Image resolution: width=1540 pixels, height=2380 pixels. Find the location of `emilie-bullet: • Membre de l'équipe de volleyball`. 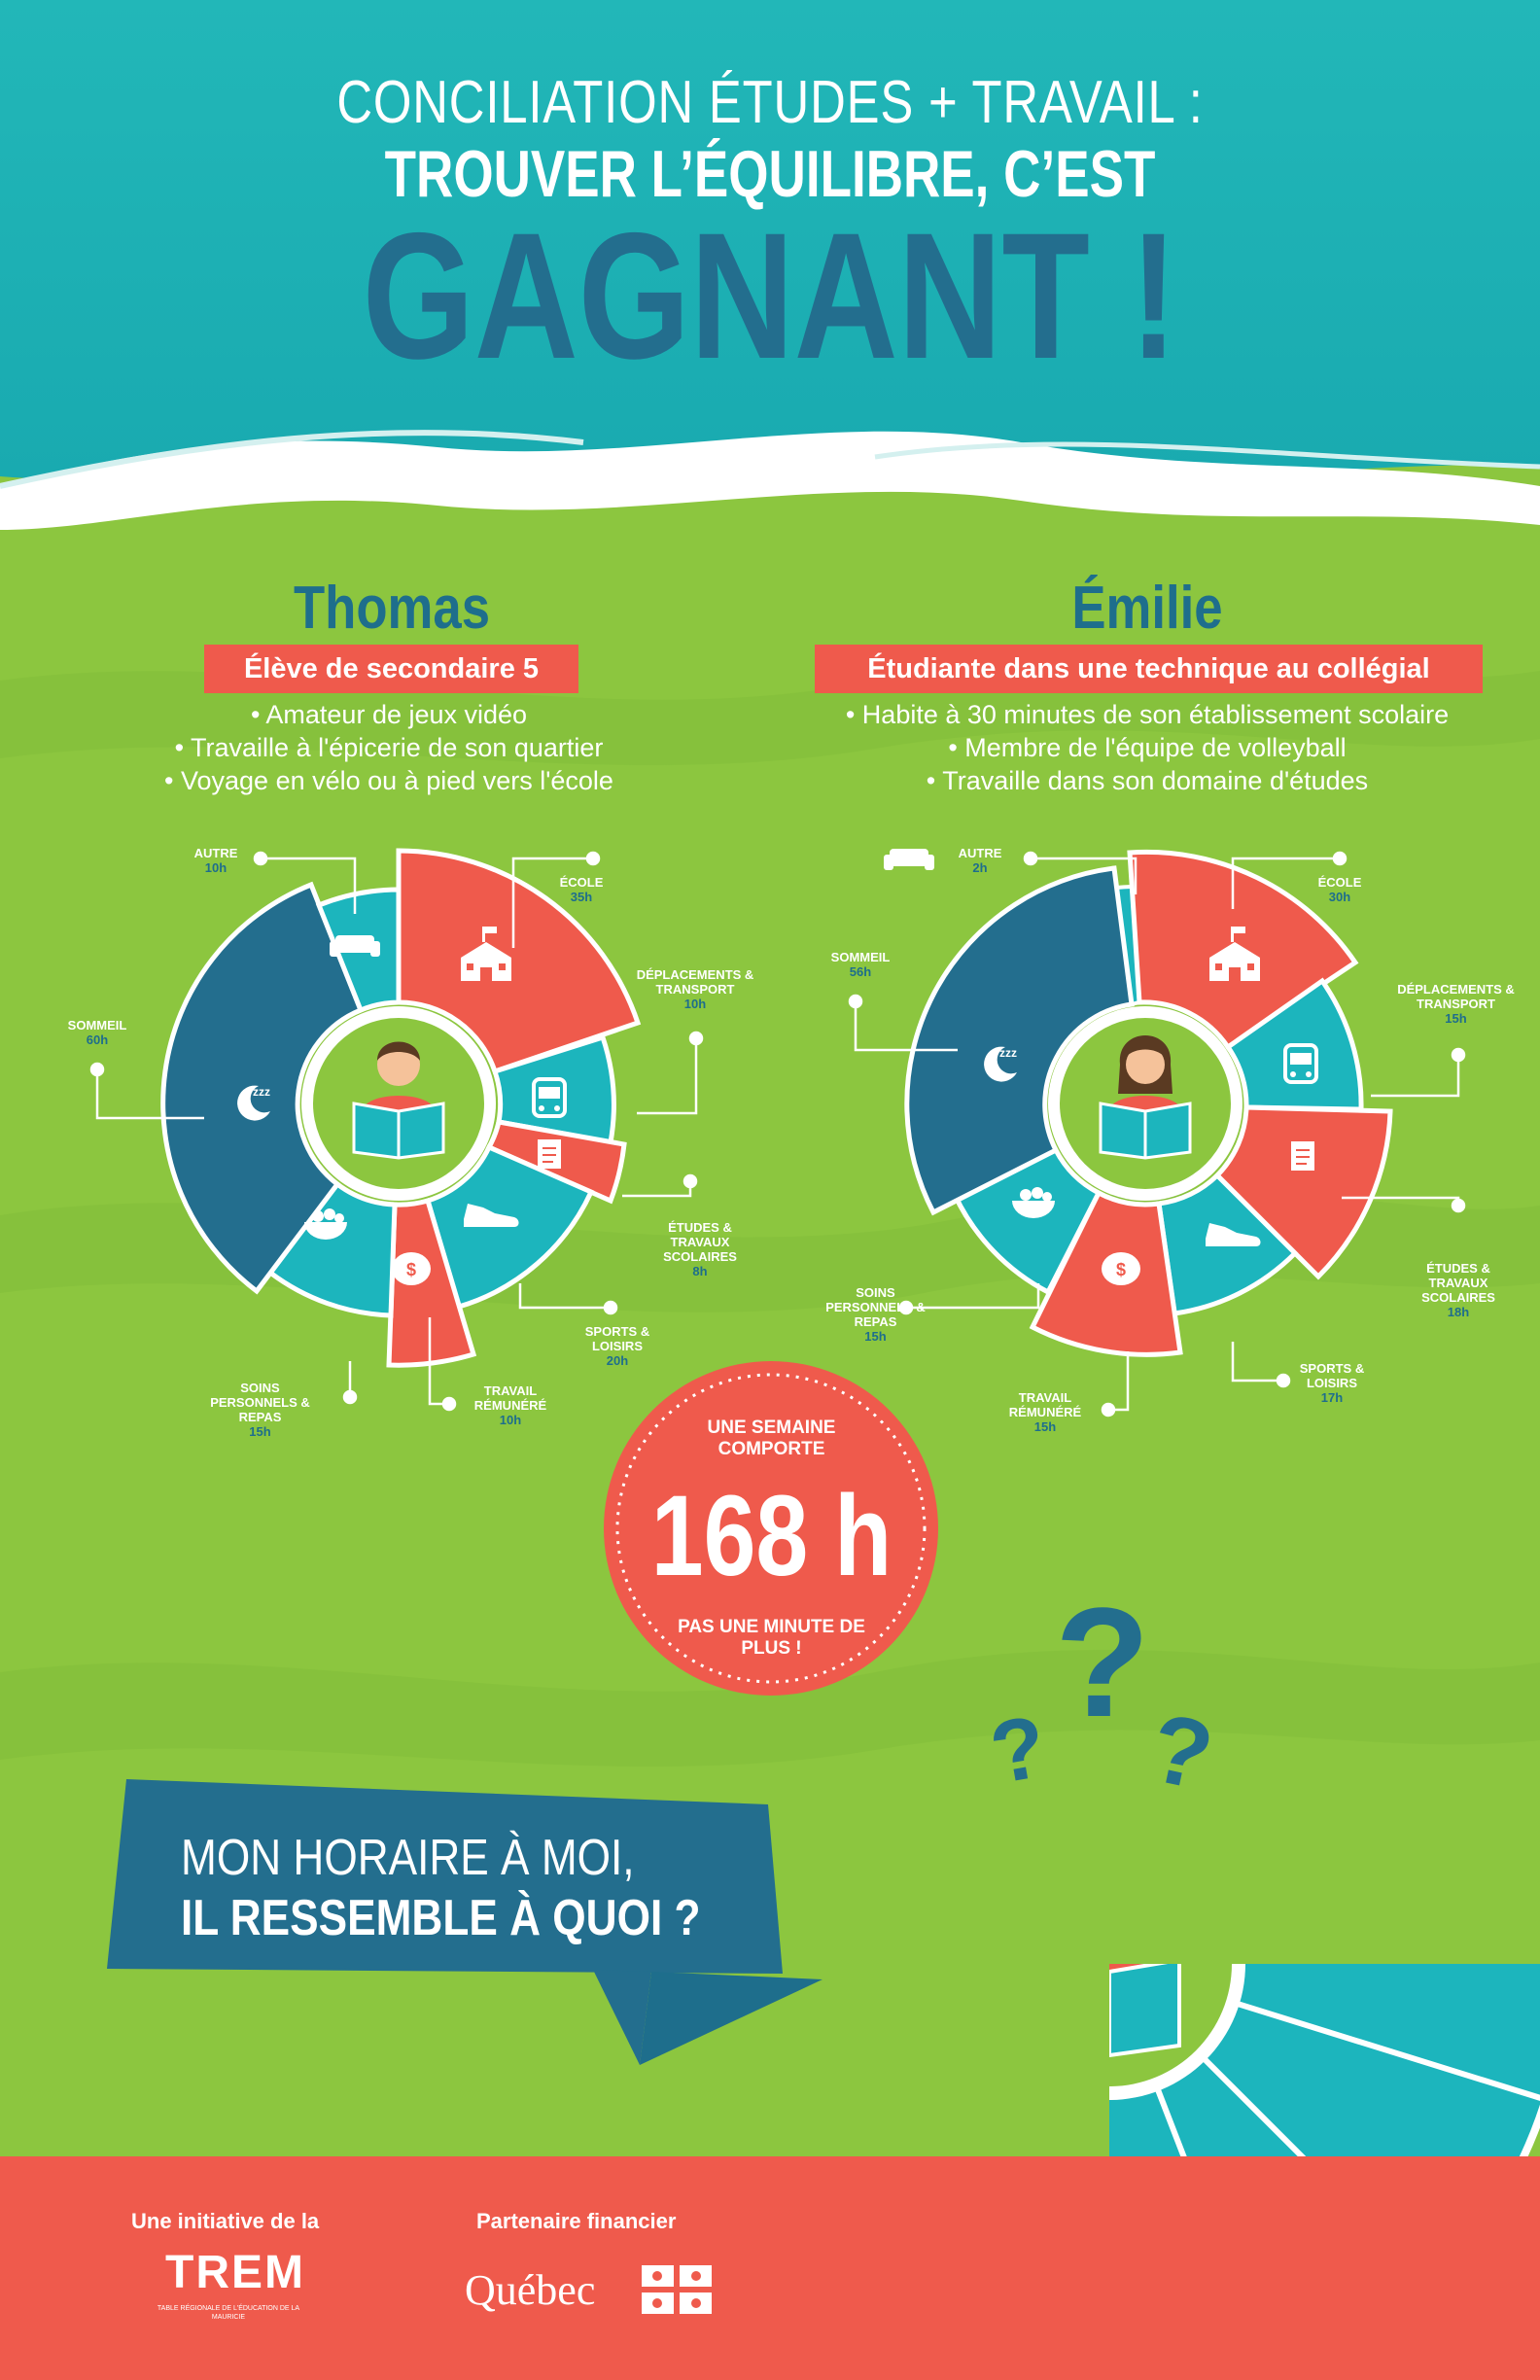

emilie-bullet: • Membre de l'équipe de volleyball is located at coordinates (1147, 747).